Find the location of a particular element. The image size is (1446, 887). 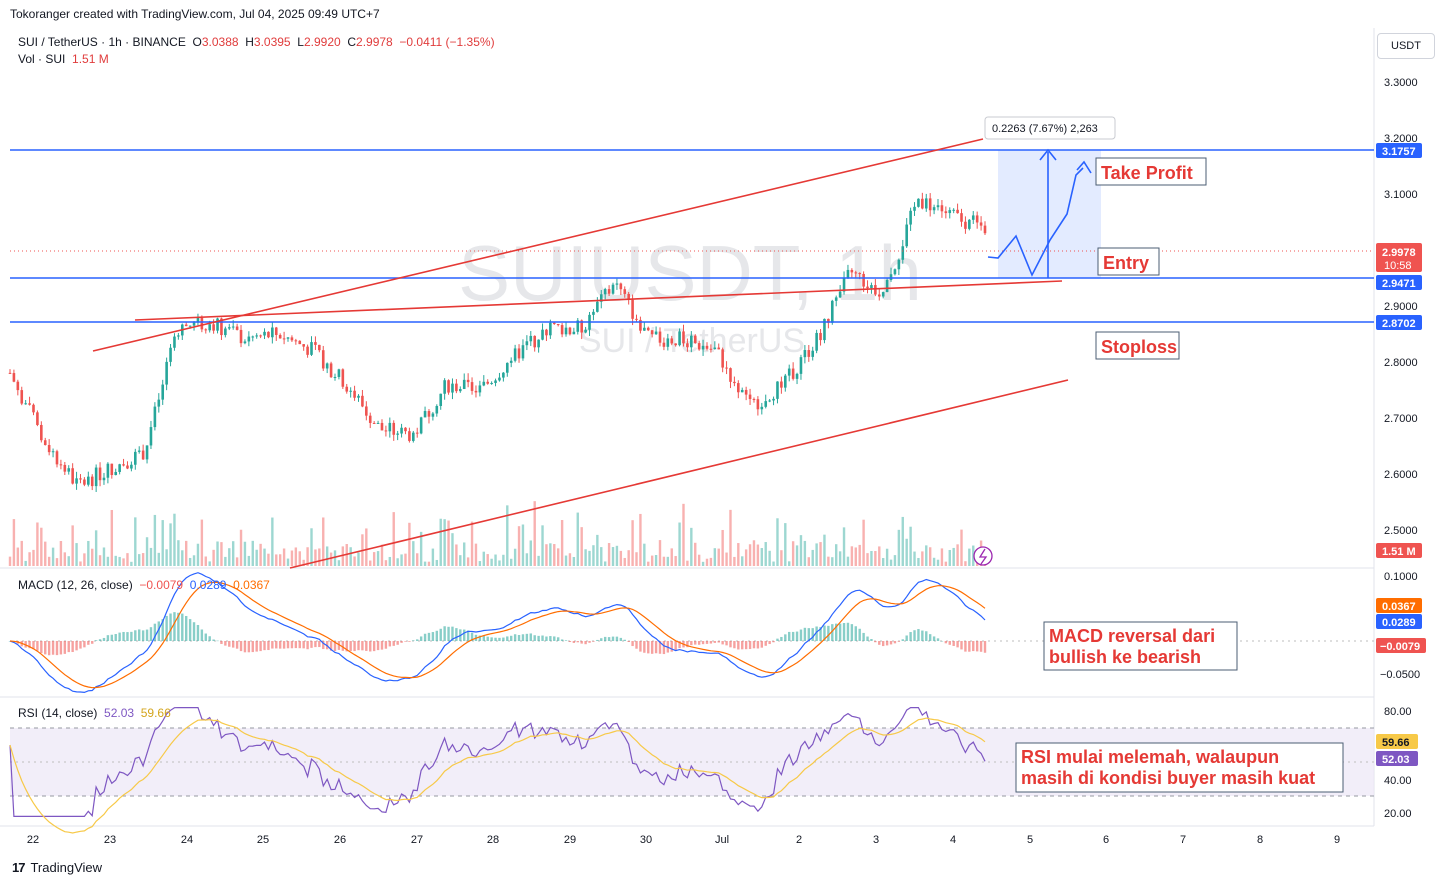

symbol-name: SUI / TetherUS · 1h · BINANCE is located at coordinates (102, 42).